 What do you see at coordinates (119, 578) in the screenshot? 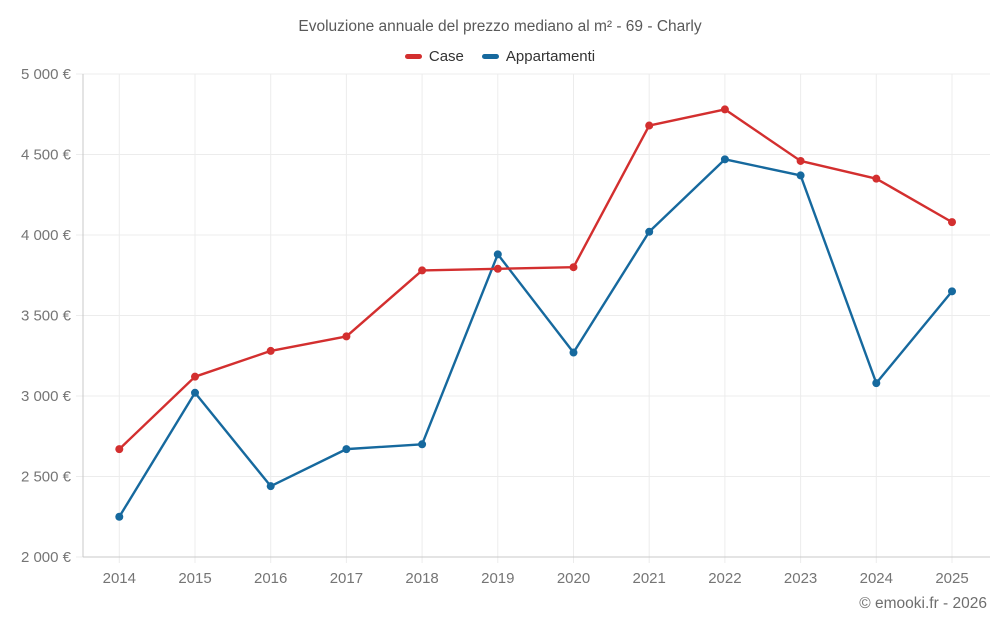
I see `x-tick-label: 2014` at bounding box center [119, 578].